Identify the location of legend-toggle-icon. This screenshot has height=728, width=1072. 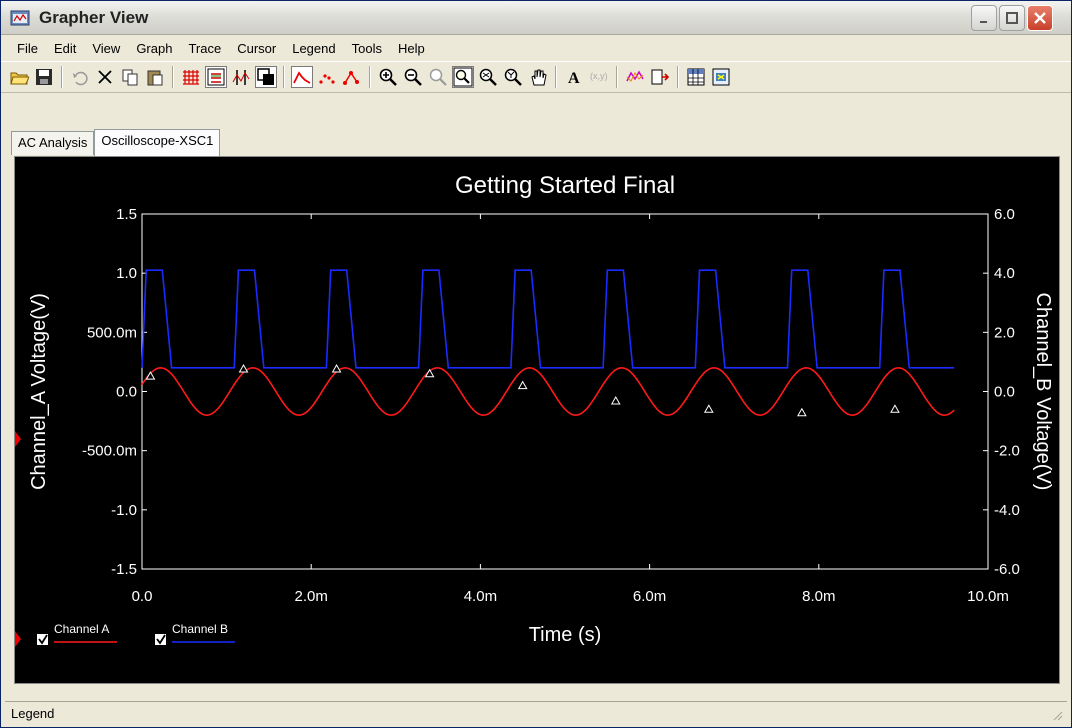
(216, 77).